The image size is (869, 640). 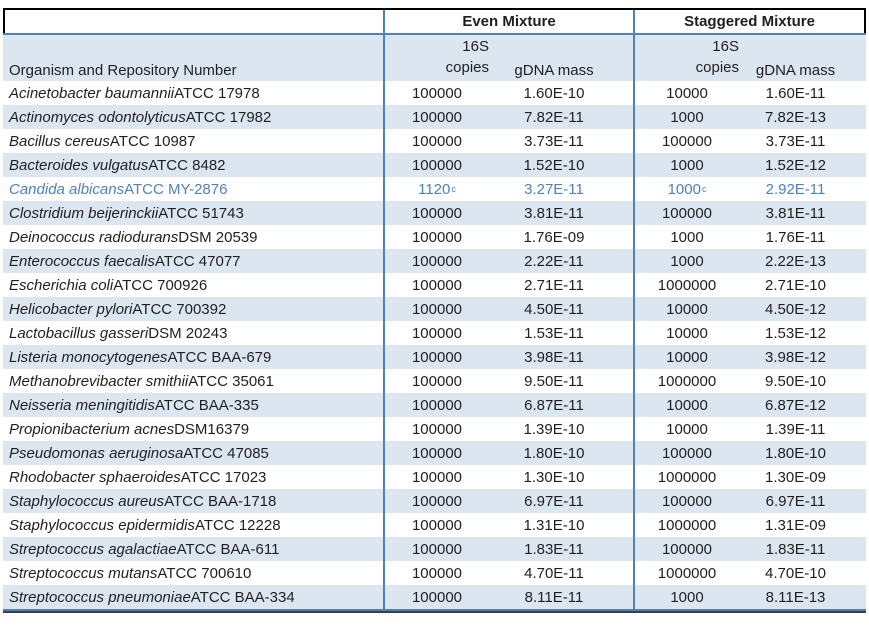 I want to click on organism-cell: Listeria monocytogenes ATCC BAA-679, so click(x=193, y=357).